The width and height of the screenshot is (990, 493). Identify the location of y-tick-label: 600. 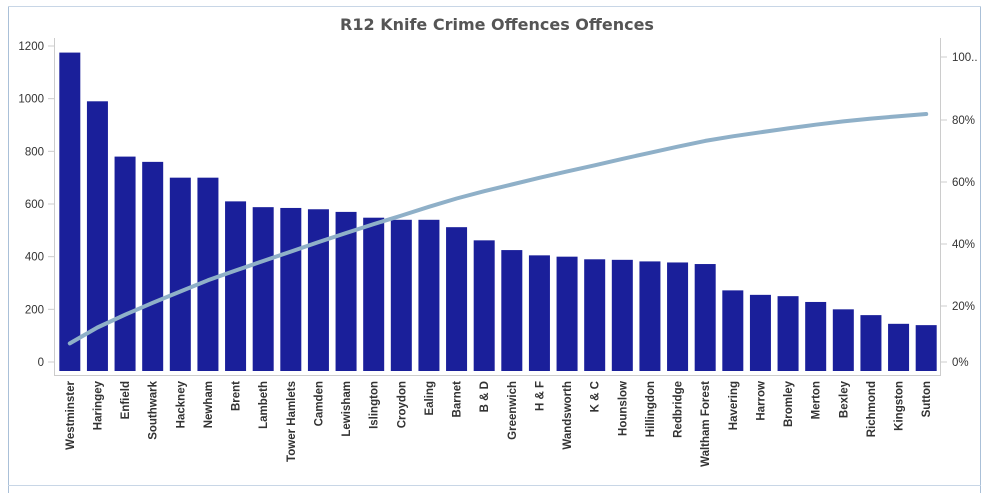
(34, 205).